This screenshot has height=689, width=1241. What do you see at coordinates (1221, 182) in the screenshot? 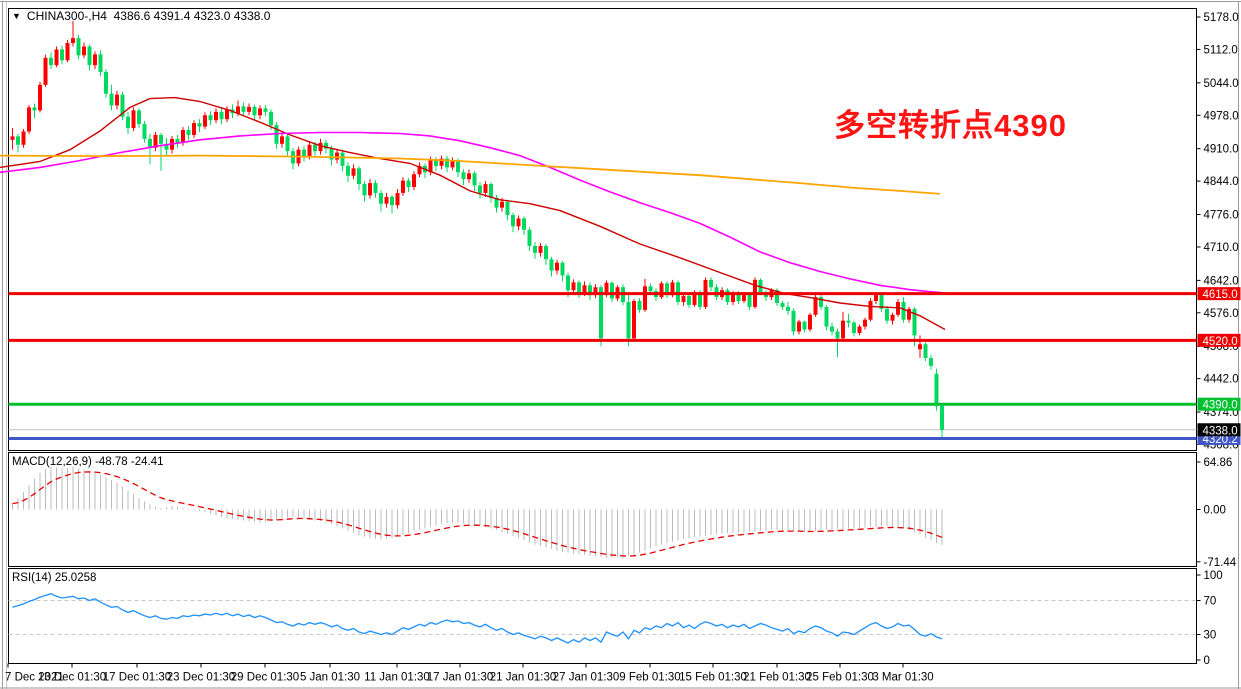
I see `price-axis-label: 4844.0` at bounding box center [1221, 182].